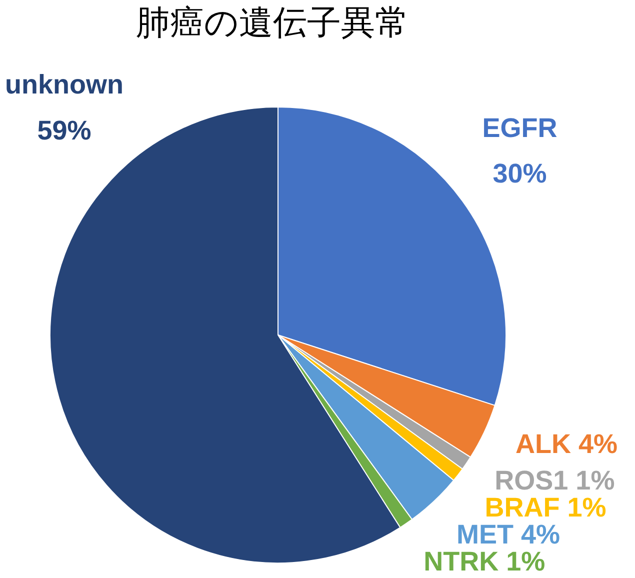  I want to click on slice-label: unknown, so click(64, 85).